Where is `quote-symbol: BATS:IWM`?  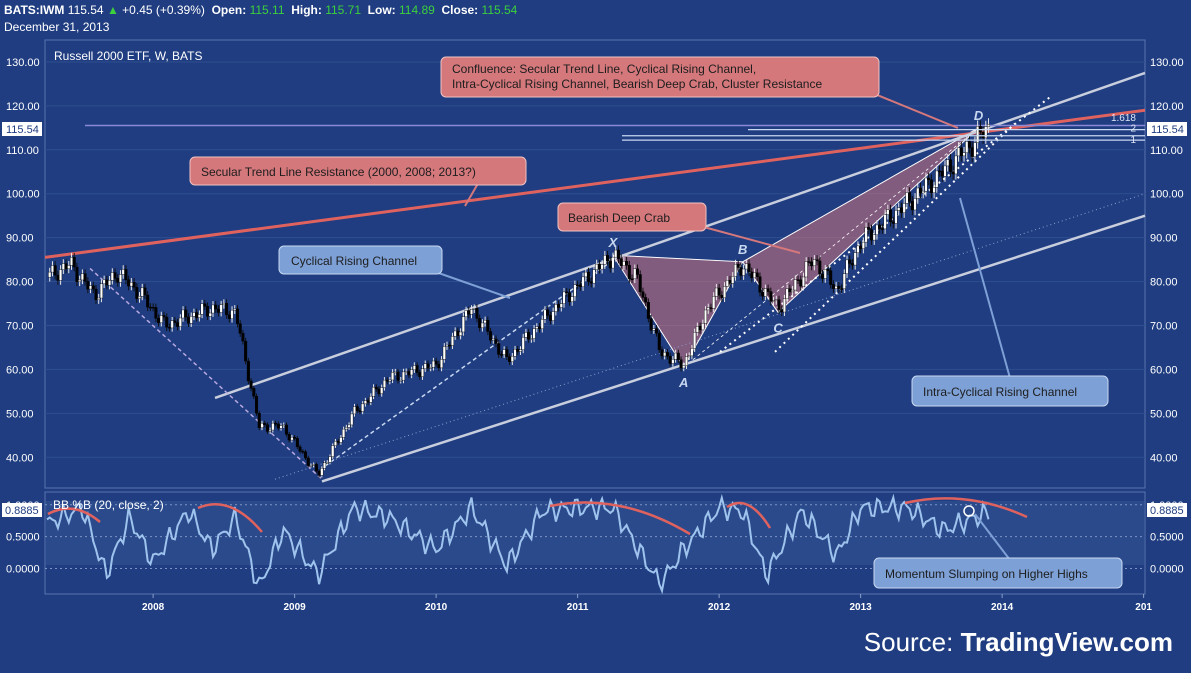
quote-symbol: BATS:IWM is located at coordinates (34, 10).